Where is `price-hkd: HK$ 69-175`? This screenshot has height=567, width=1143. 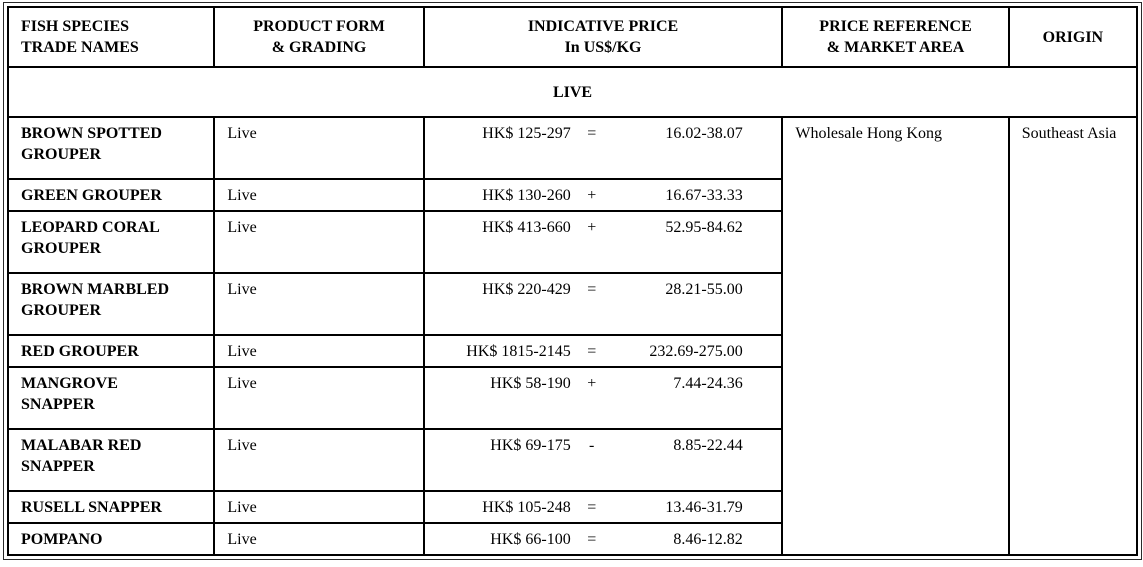 price-hkd: HK$ 69-175 is located at coordinates (530, 445).